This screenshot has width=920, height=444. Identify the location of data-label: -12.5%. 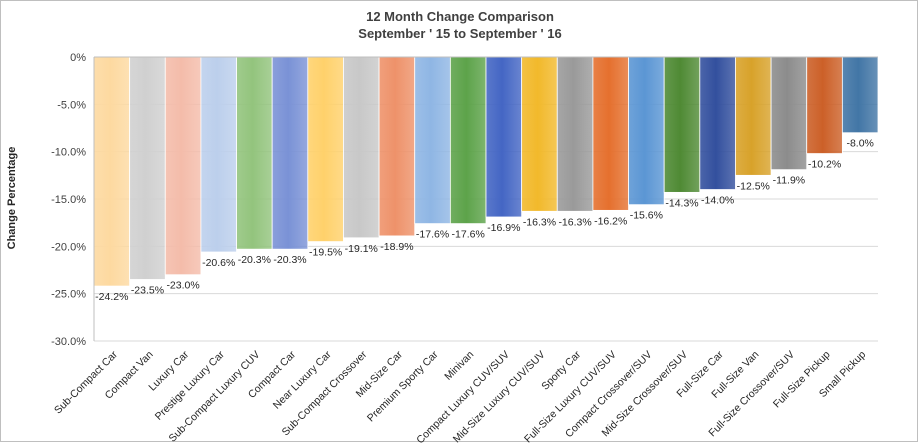
(753, 186).